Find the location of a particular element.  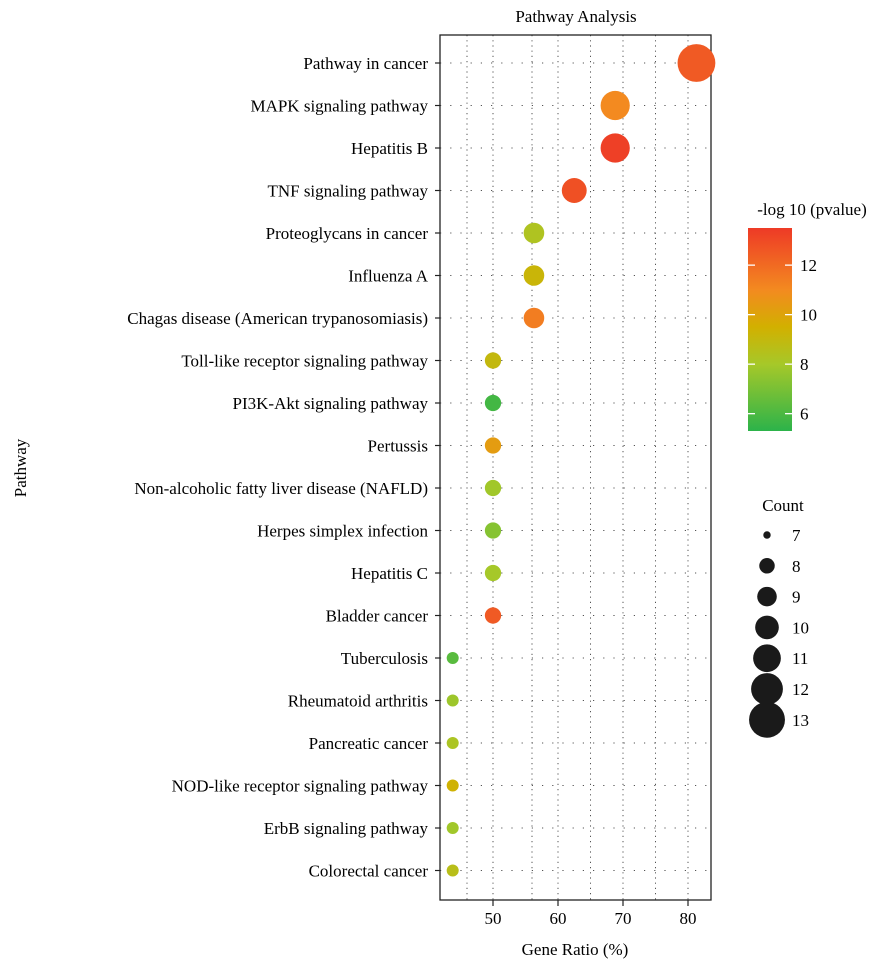

color-bar-ticks: 6 8 10 12 is located at coordinates (782, 340).